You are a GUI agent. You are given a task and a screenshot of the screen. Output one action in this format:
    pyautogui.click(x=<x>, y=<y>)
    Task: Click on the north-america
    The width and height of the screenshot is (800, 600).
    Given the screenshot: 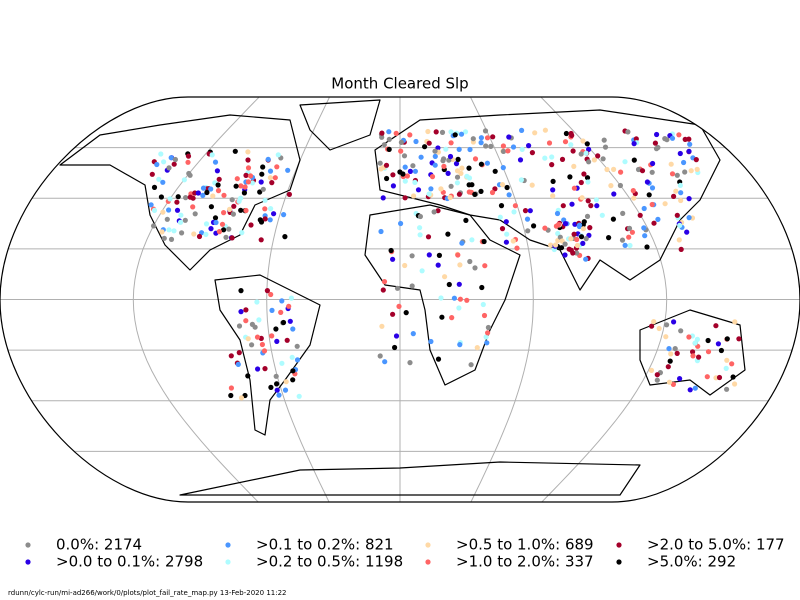 What is the action you would take?
    pyautogui.click(x=180, y=192)
    